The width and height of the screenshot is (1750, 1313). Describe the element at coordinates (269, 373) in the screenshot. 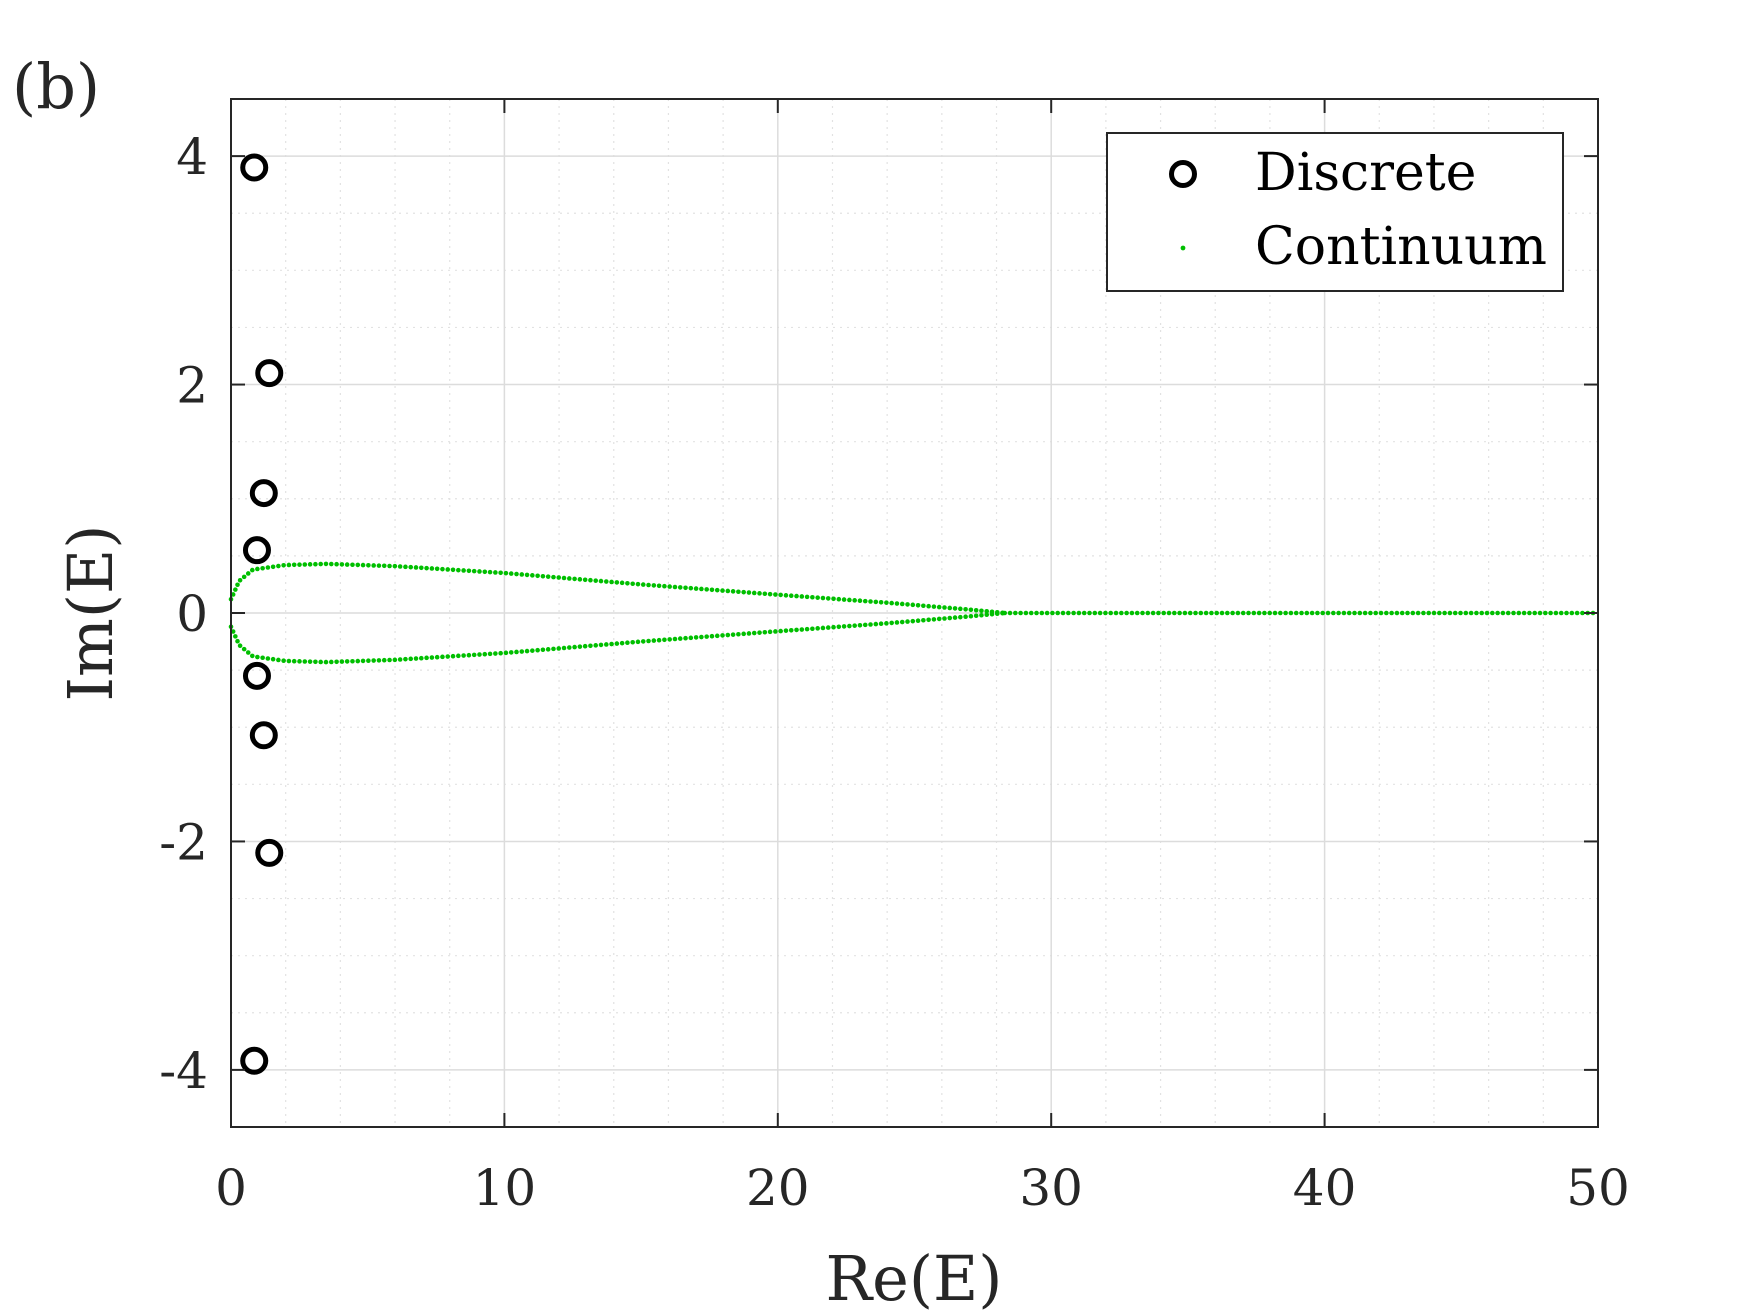

I see `discrete-point` at that location.